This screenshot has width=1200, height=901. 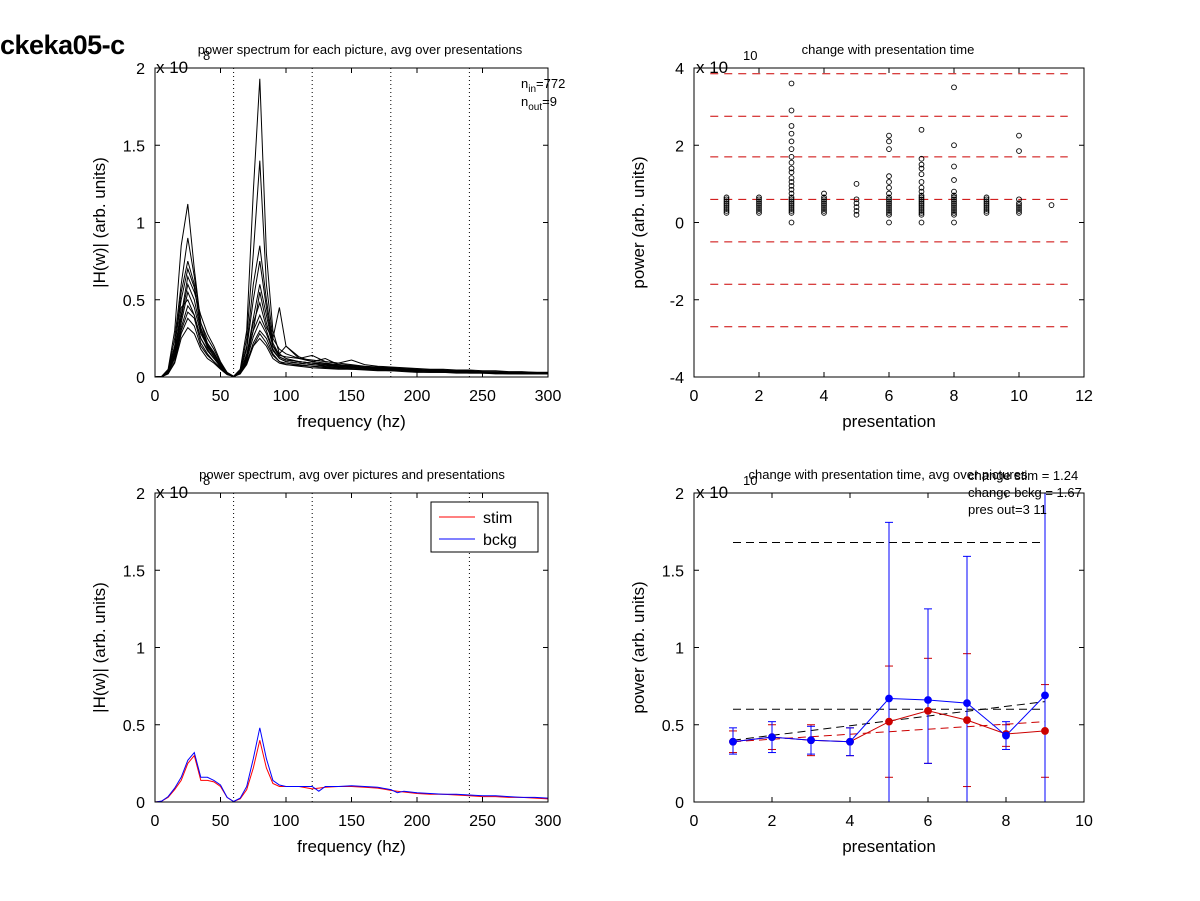 I want to click on x-tick-label: 150, so click(x=351, y=396).